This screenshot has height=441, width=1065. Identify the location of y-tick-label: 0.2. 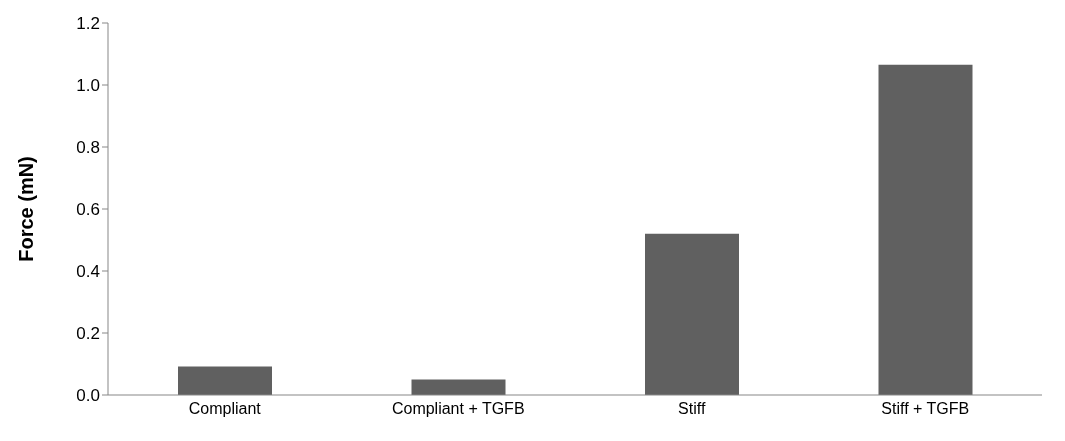
(88, 334).